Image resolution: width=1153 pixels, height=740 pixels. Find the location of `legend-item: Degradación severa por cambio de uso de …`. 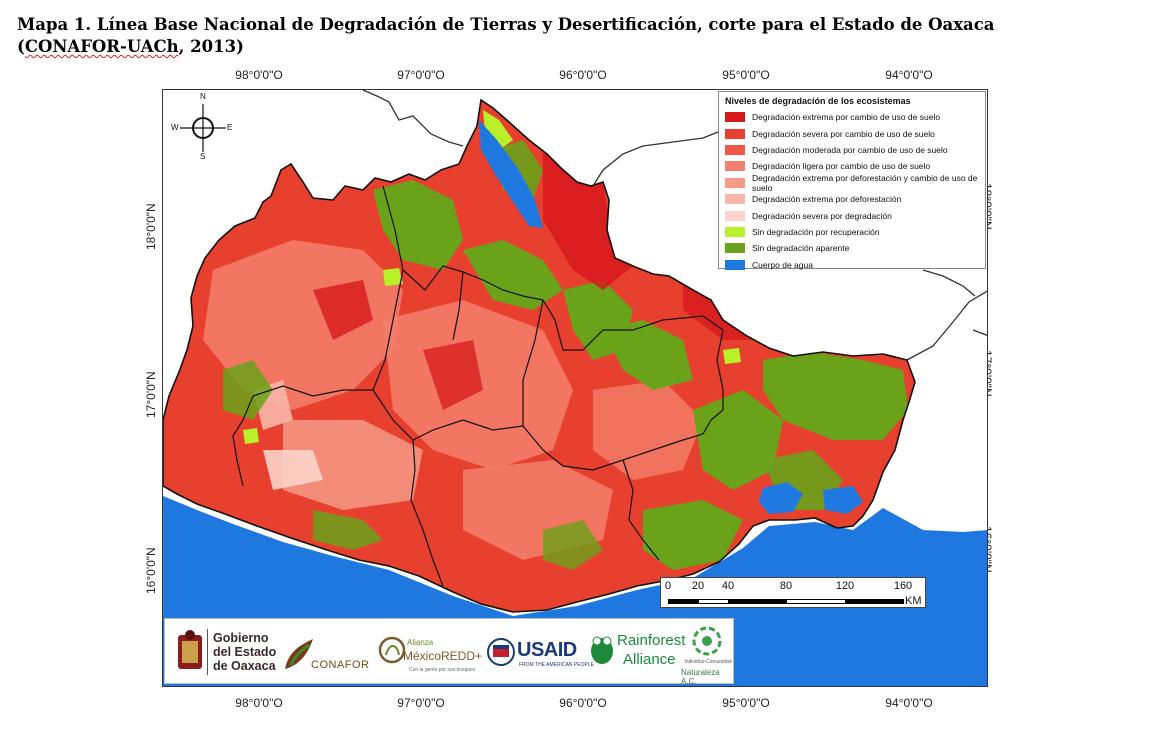

legend-item: Degradación severa por cambio de uso de … is located at coordinates (852, 133).